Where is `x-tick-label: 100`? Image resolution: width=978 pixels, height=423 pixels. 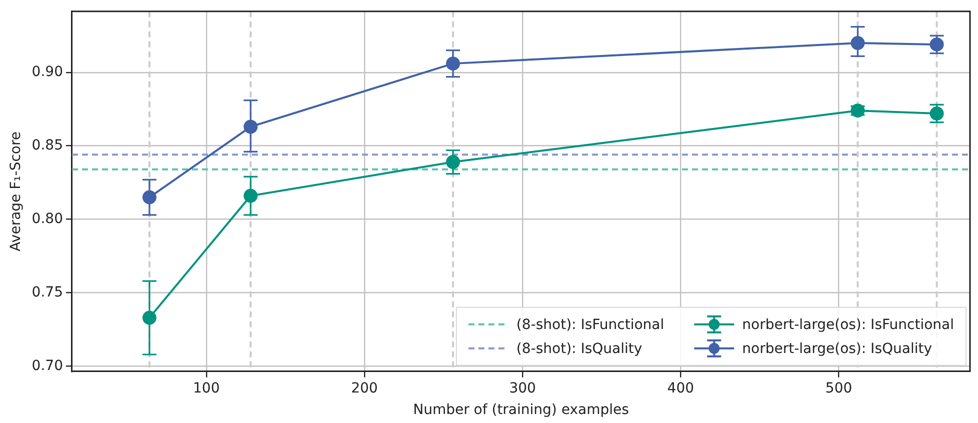 x-tick-label: 100 is located at coordinates (206, 388).